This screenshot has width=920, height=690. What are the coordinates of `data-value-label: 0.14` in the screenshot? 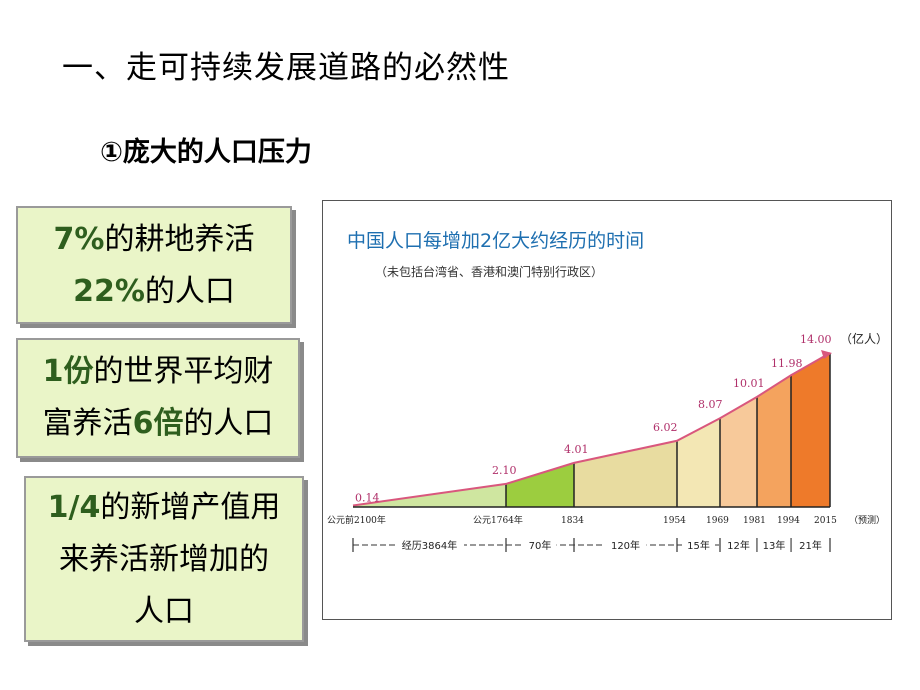 It's located at (367, 497).